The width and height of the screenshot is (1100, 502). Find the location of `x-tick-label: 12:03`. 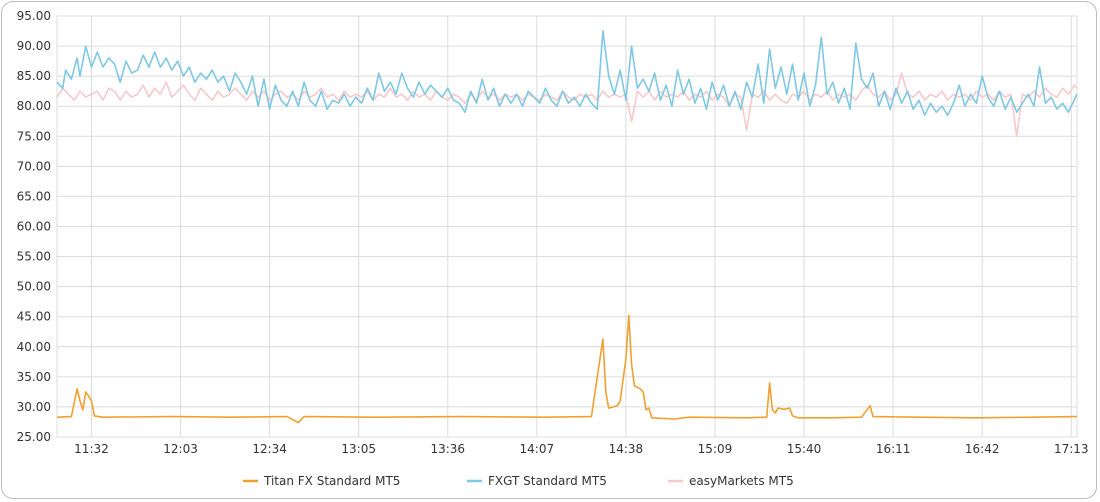

x-tick-label: 12:03 is located at coordinates (180, 449).